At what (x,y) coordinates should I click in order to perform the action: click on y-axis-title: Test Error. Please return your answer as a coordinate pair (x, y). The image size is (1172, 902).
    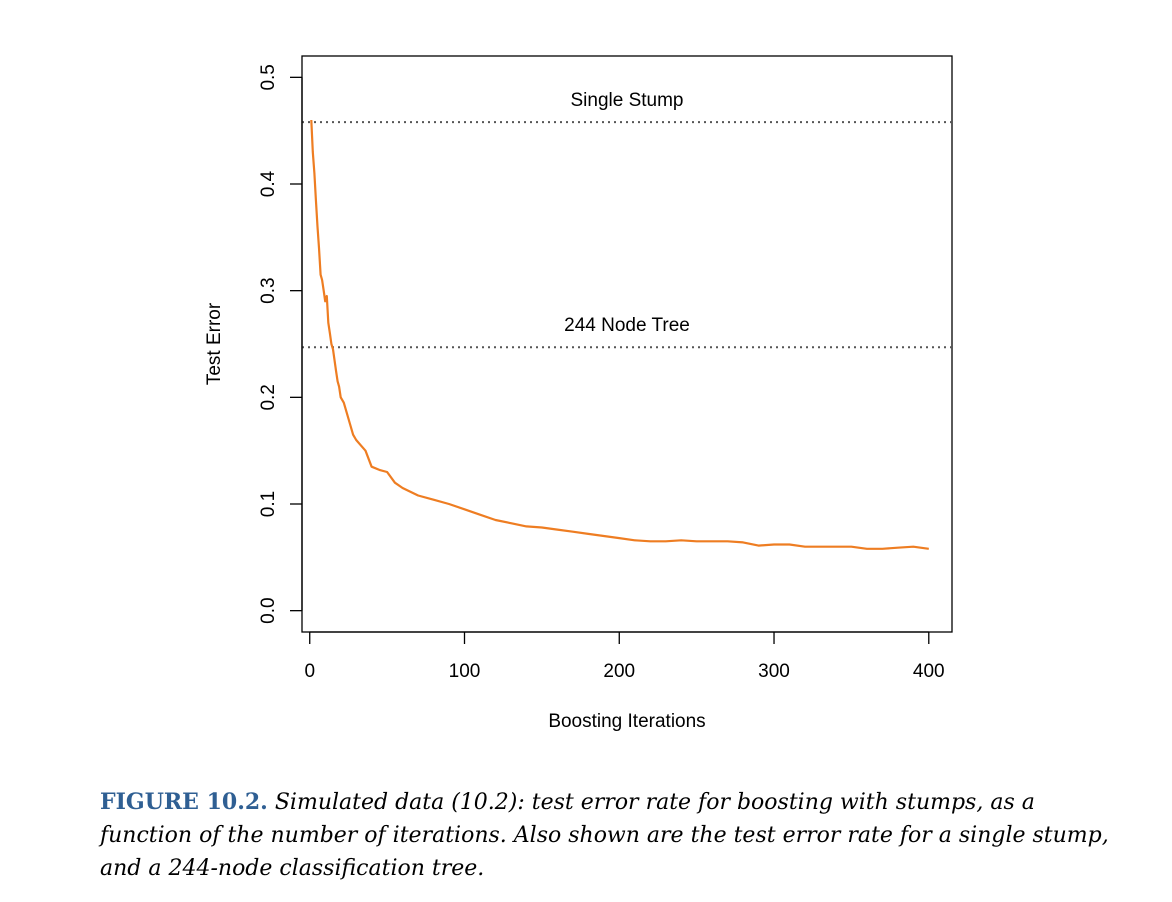
    Looking at the image, I should click on (214, 343).